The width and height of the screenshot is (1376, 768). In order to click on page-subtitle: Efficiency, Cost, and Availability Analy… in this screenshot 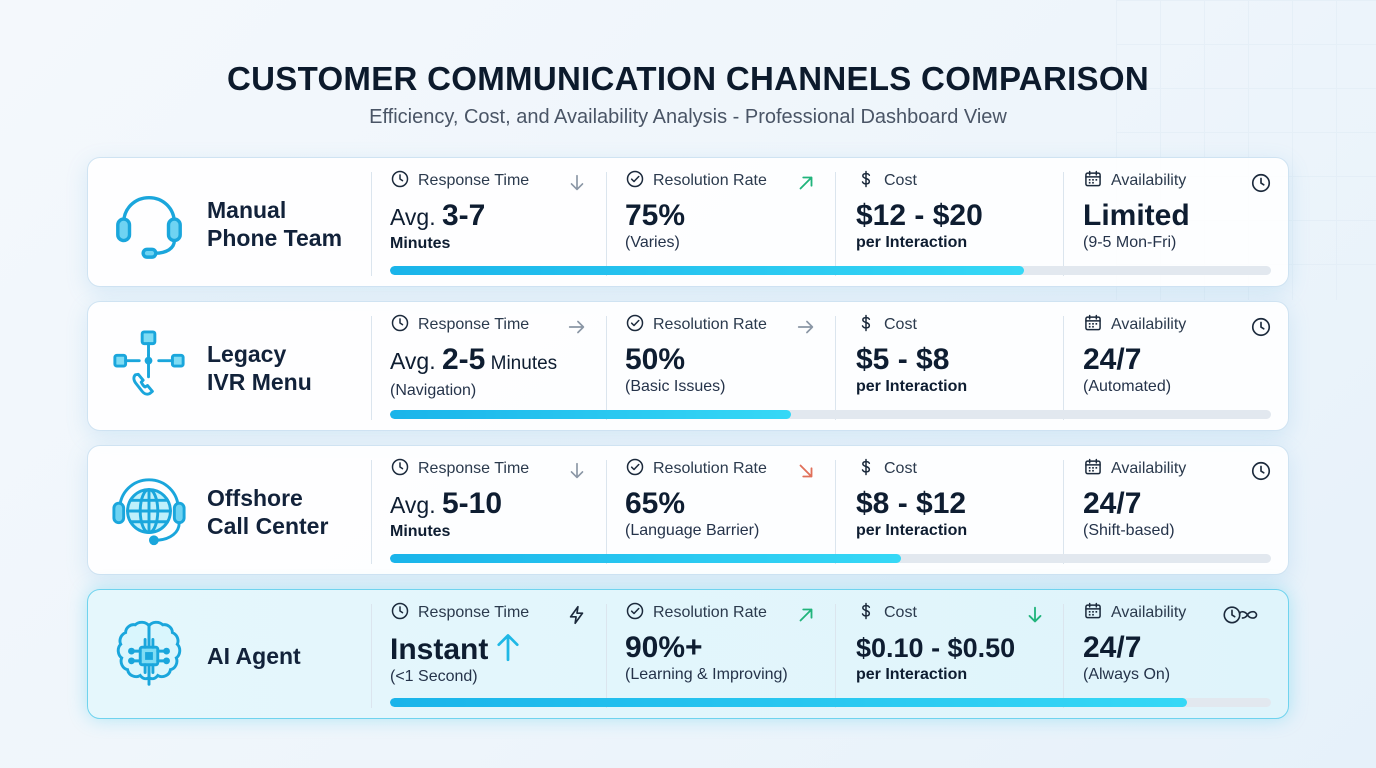, I will do `click(688, 117)`.